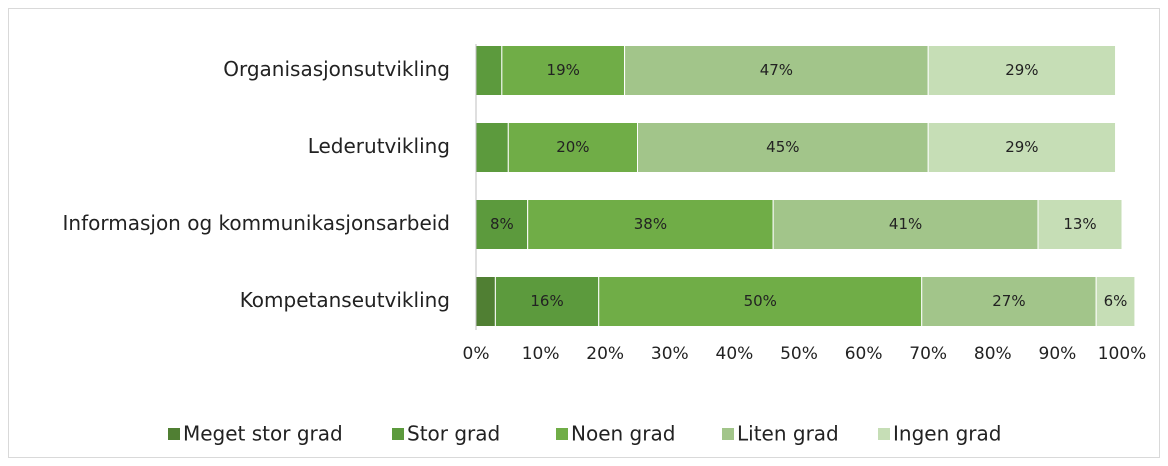  I want to click on x-tick-label: 60%, so click(864, 354).